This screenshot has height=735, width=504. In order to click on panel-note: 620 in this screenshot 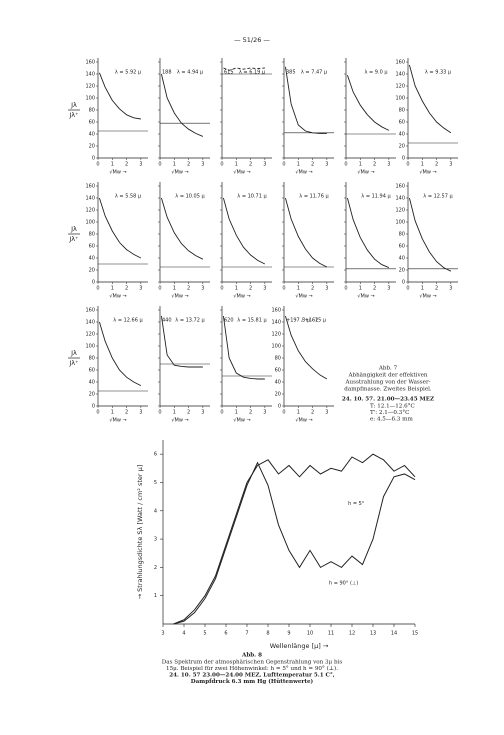, I will do `click(229, 321)`.